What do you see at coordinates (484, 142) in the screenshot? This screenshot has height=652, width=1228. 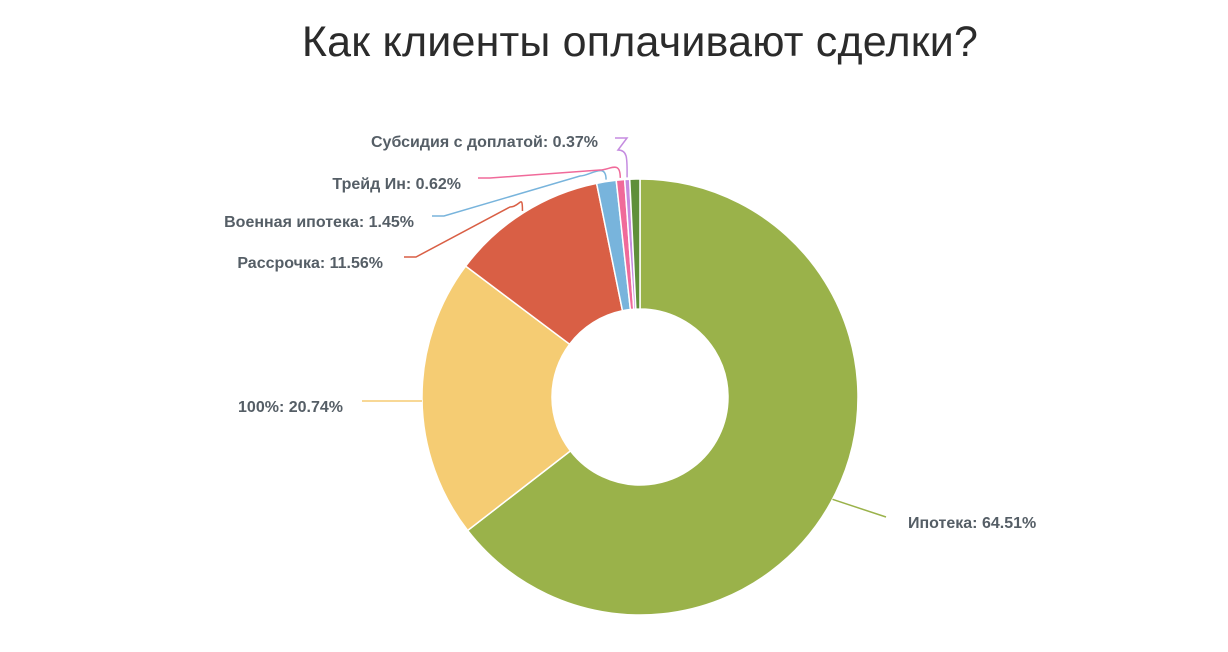 I see `slice-label: Субсидия с доплатой: 0.37%` at bounding box center [484, 142].